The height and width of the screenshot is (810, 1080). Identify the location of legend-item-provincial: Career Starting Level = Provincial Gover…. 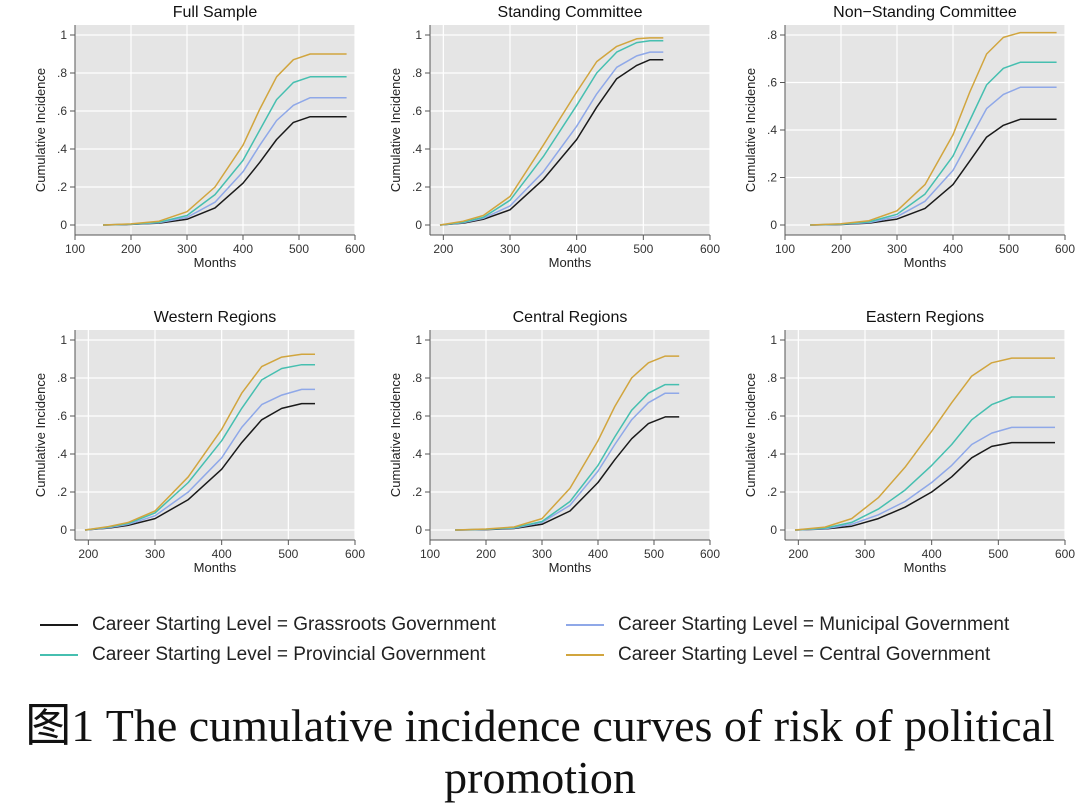
(262, 655).